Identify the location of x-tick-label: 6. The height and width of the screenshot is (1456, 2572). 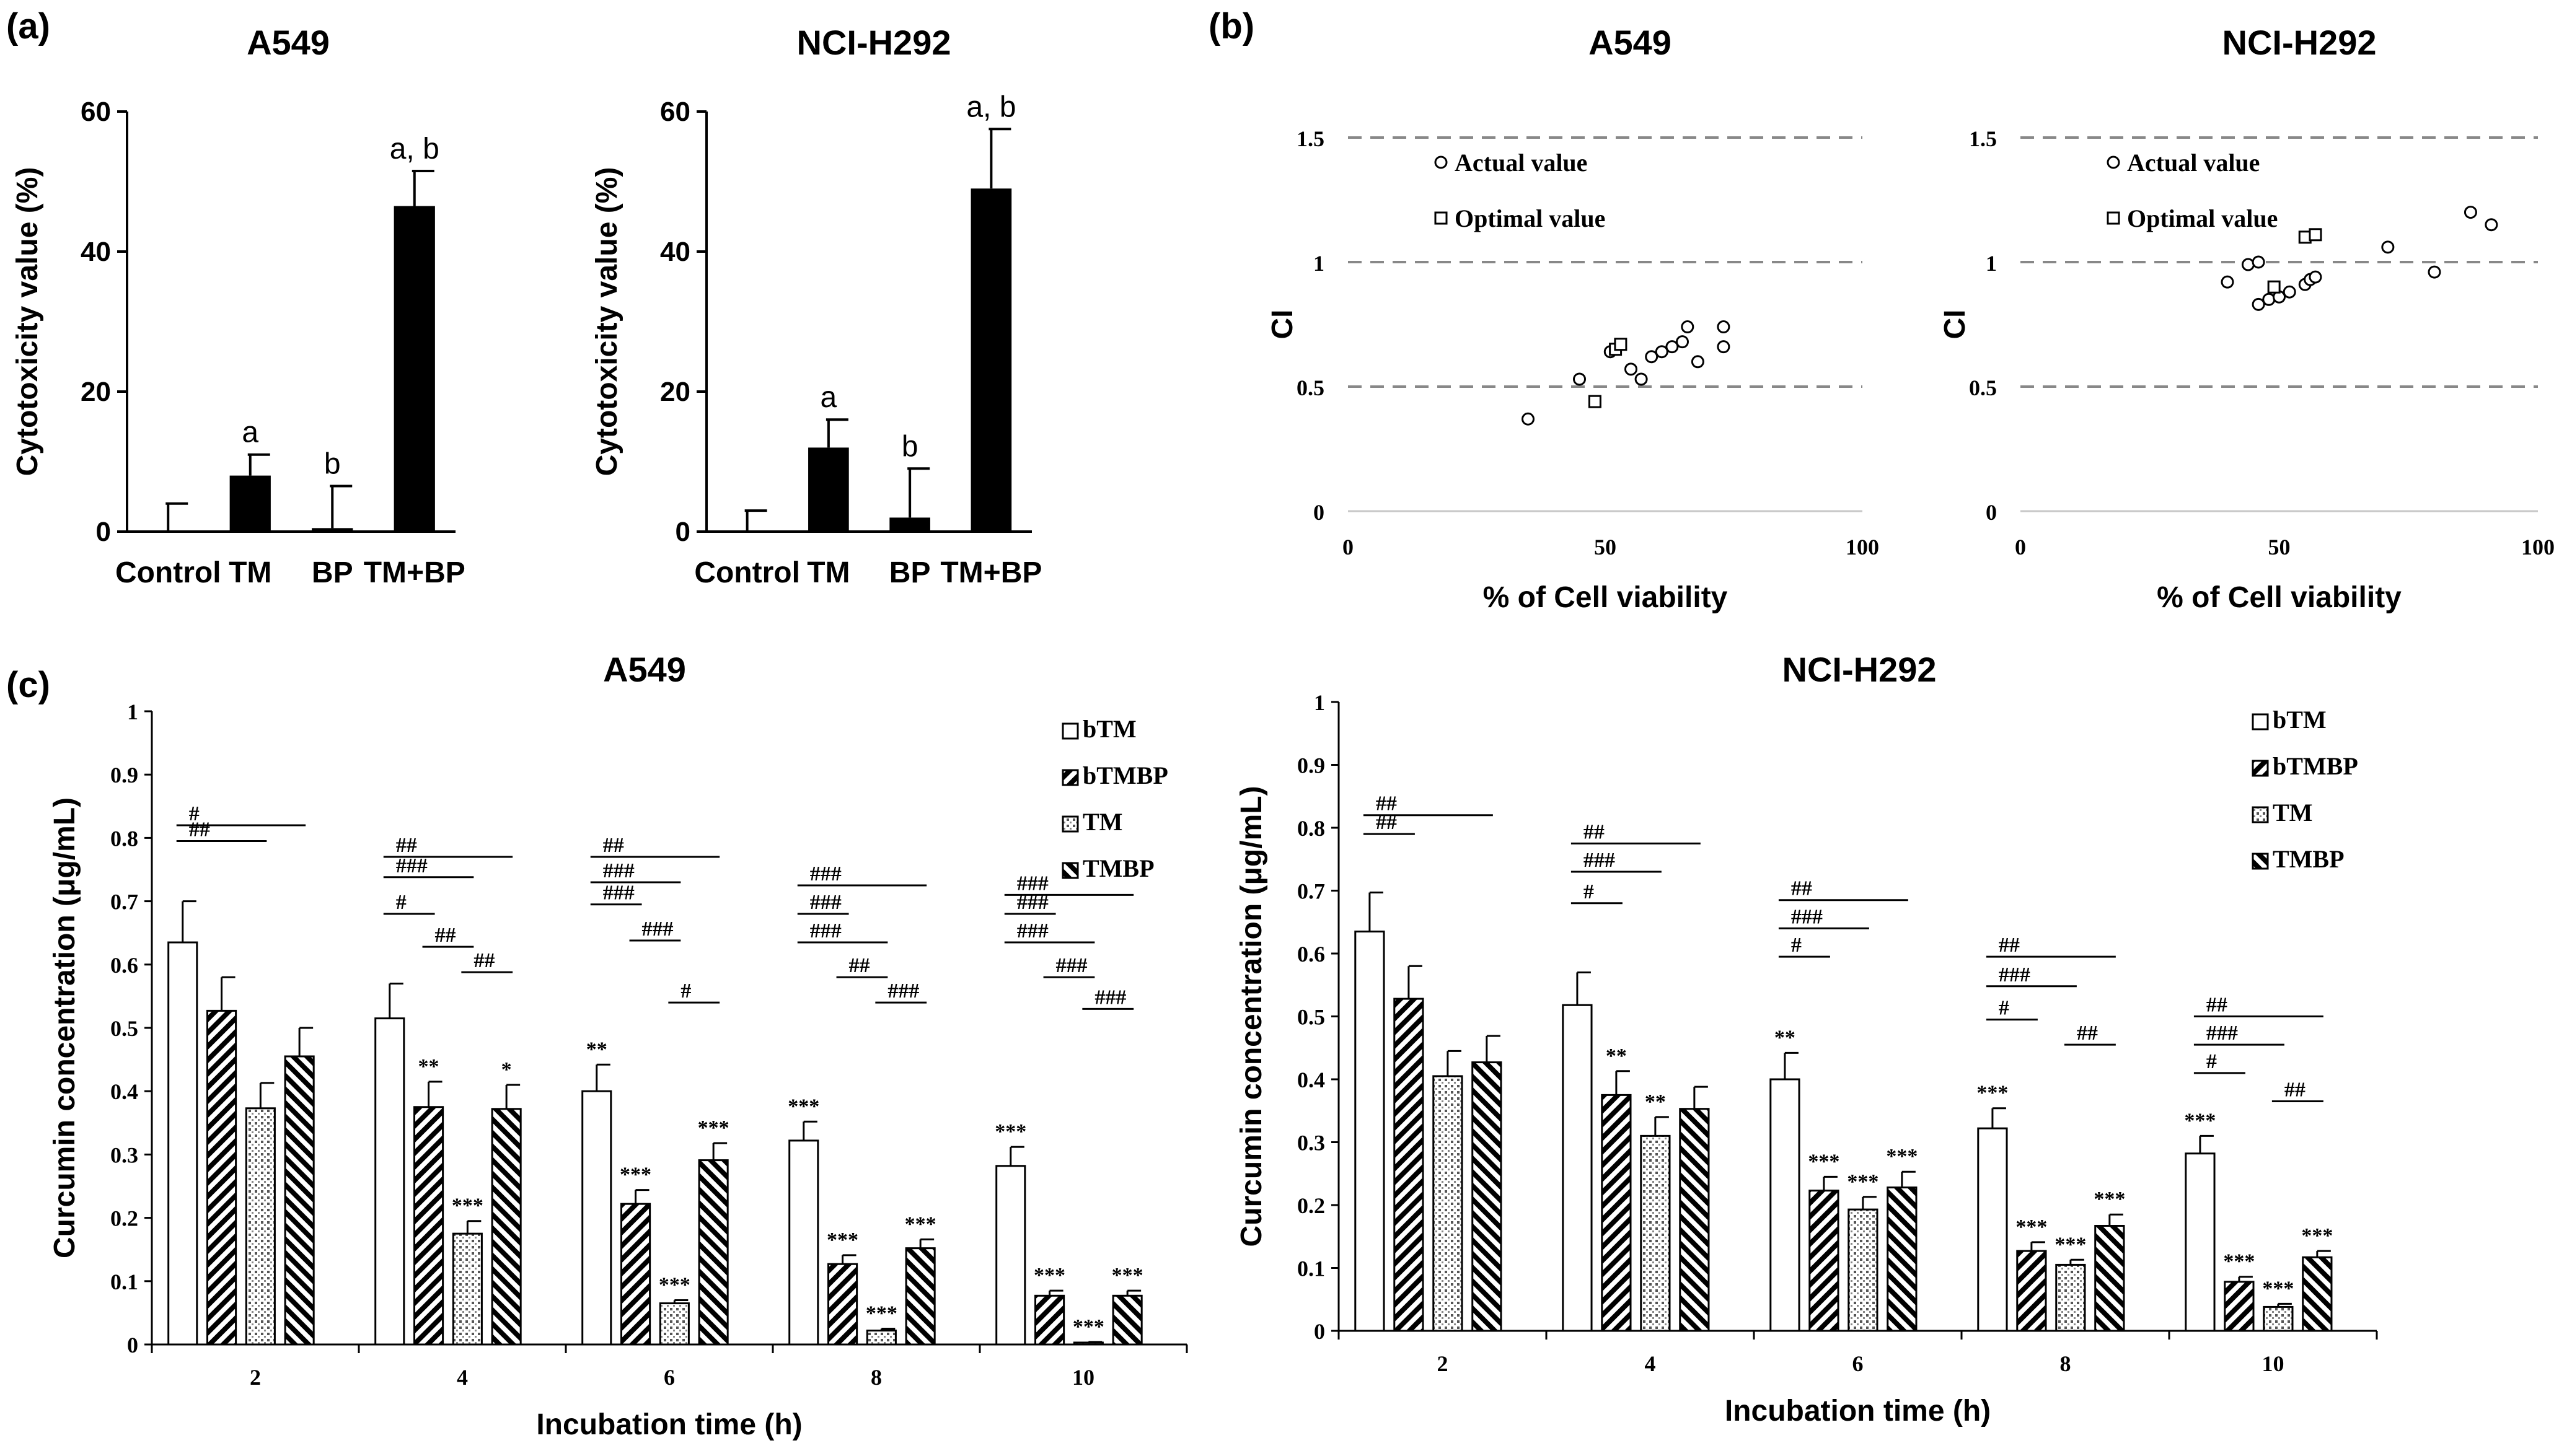
(669, 1378).